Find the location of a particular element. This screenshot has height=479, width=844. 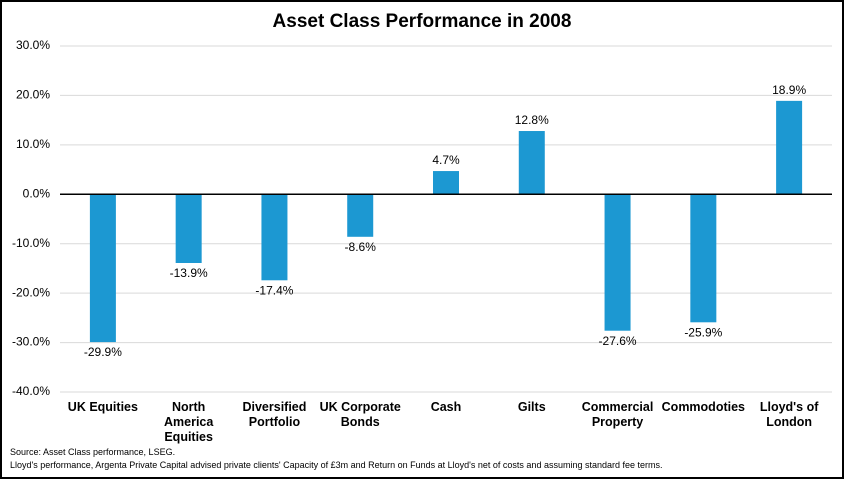

value-label: -29.9% is located at coordinates (103, 352).